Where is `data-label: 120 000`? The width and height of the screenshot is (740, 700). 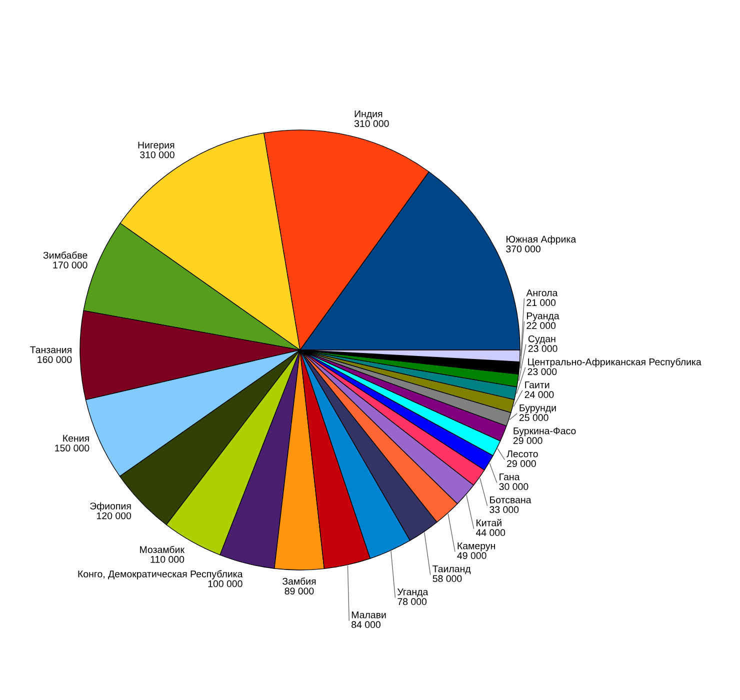
data-label: 120 000 is located at coordinates (114, 516).